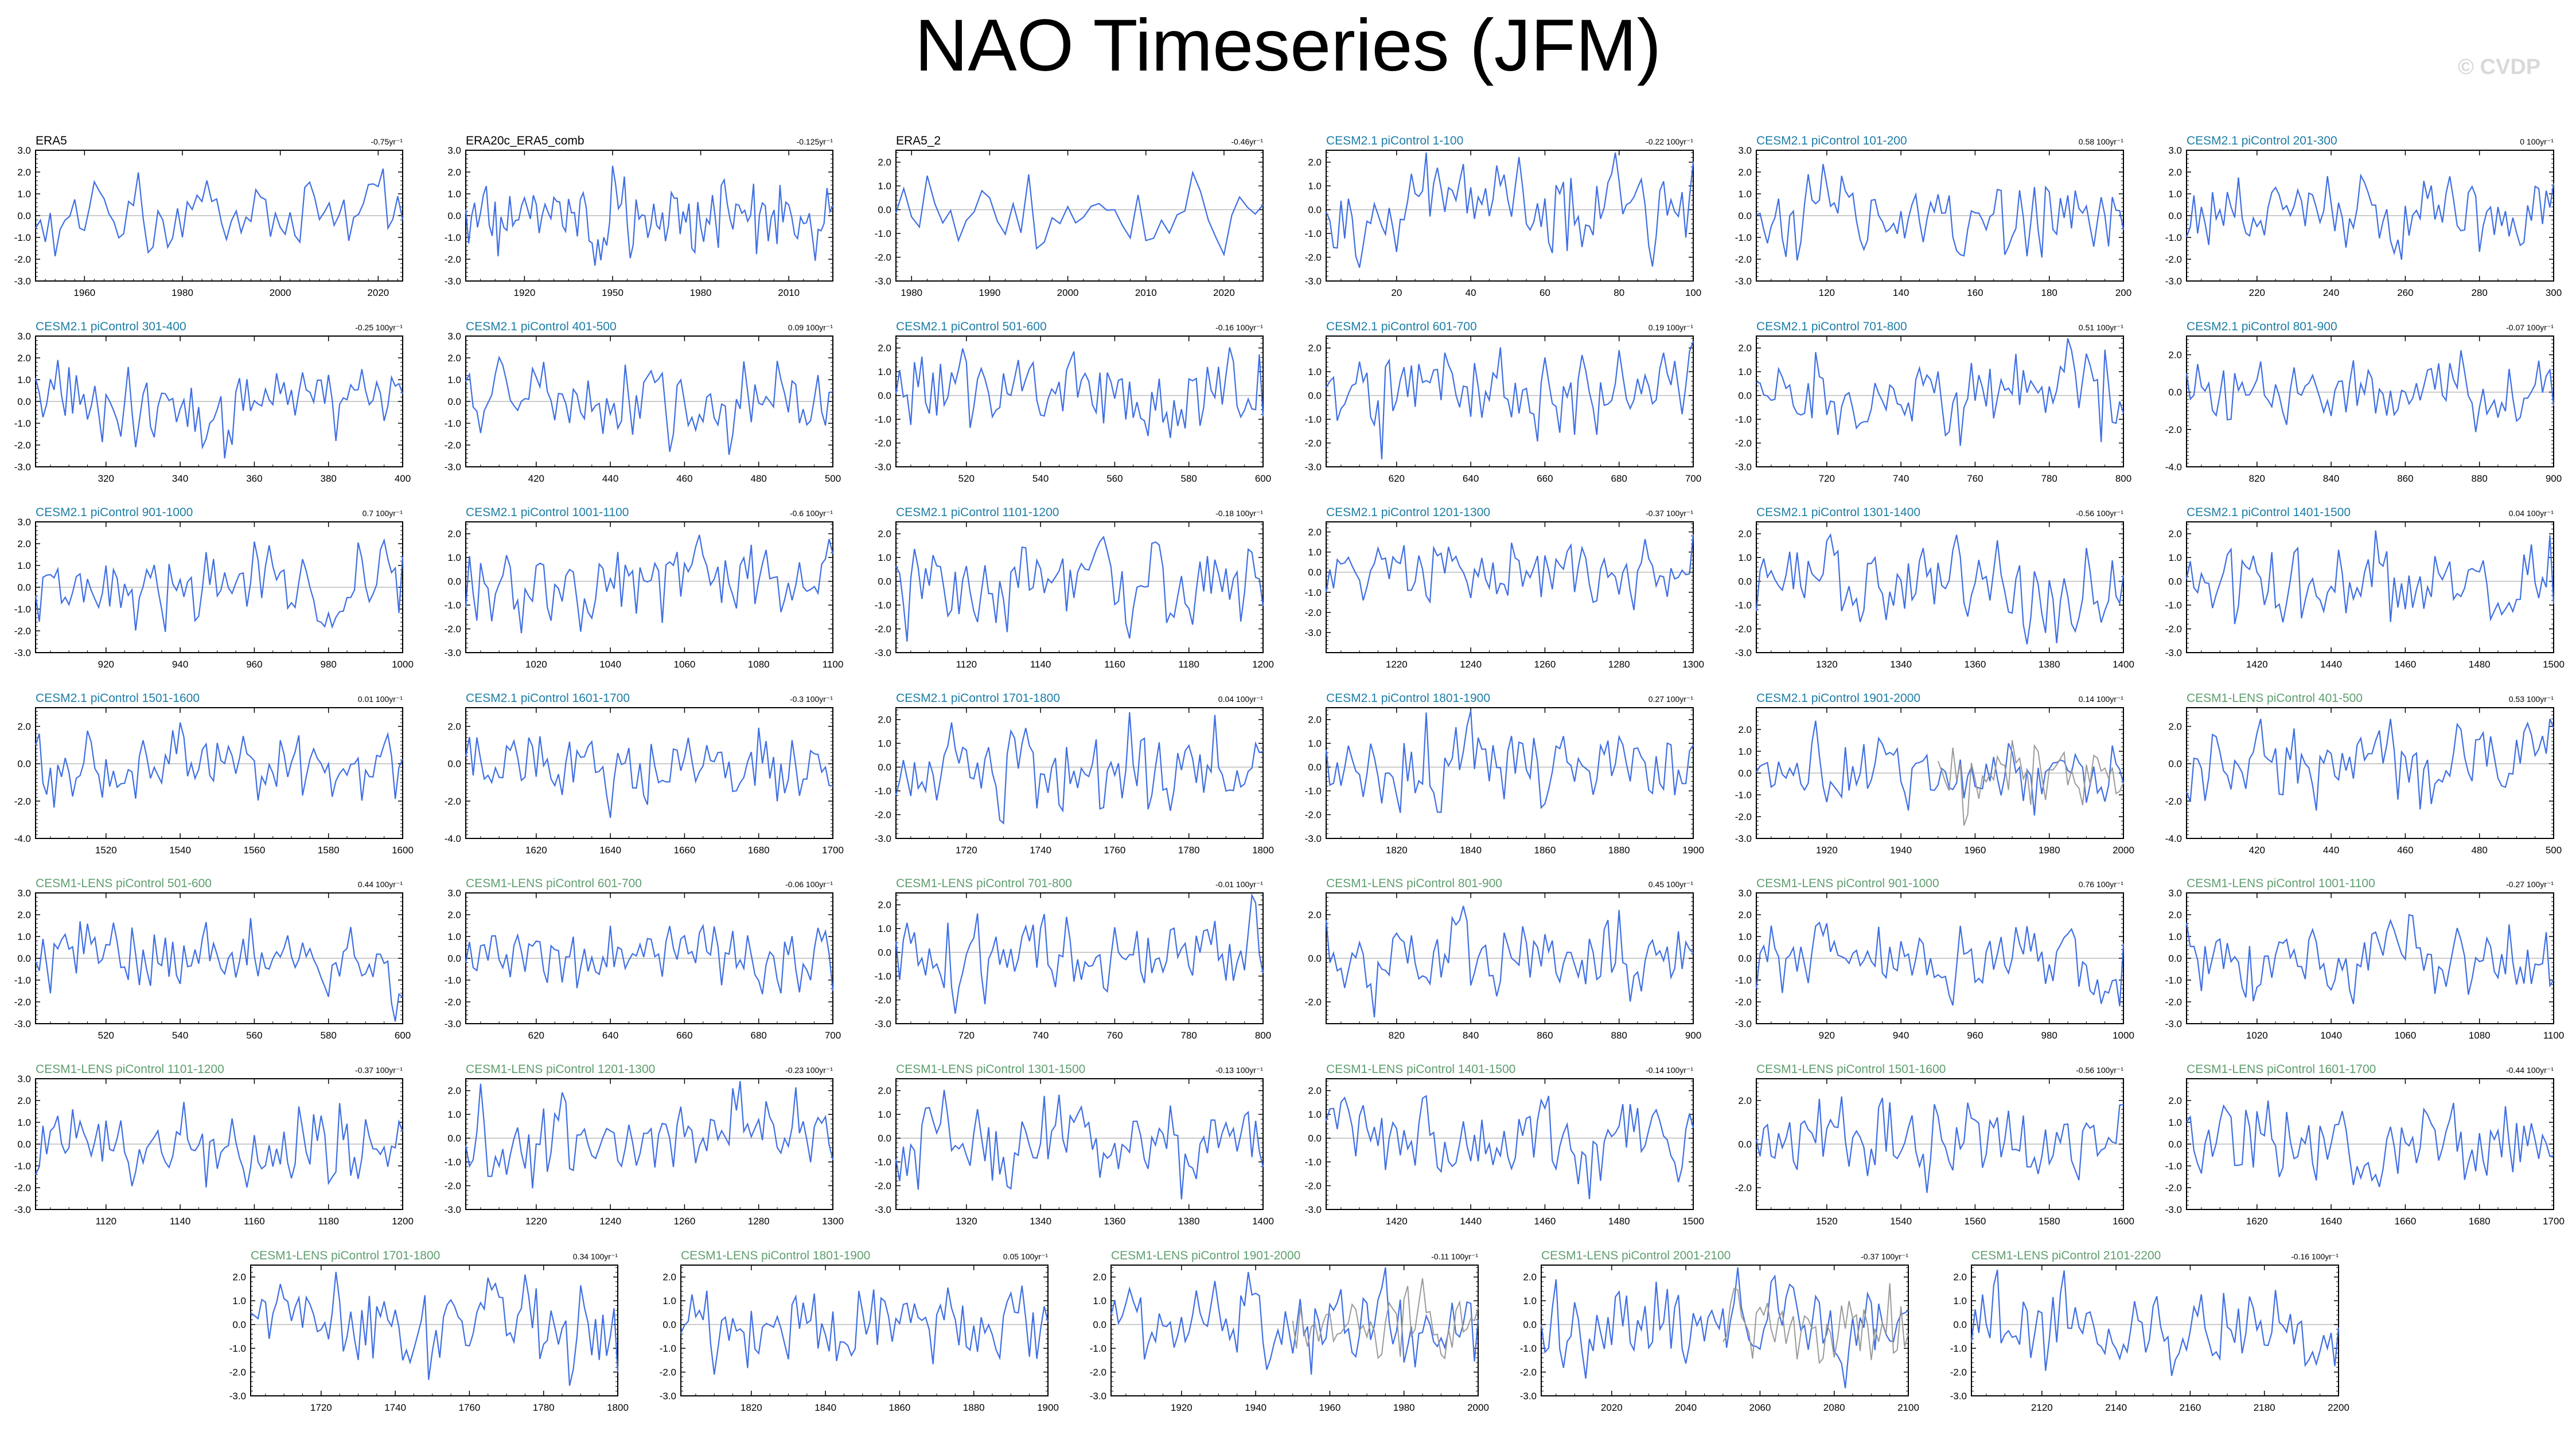 This screenshot has height=1436, width=2576. Describe the element at coordinates (106, 850) in the screenshot. I see `x-tick-label: 1520` at that location.